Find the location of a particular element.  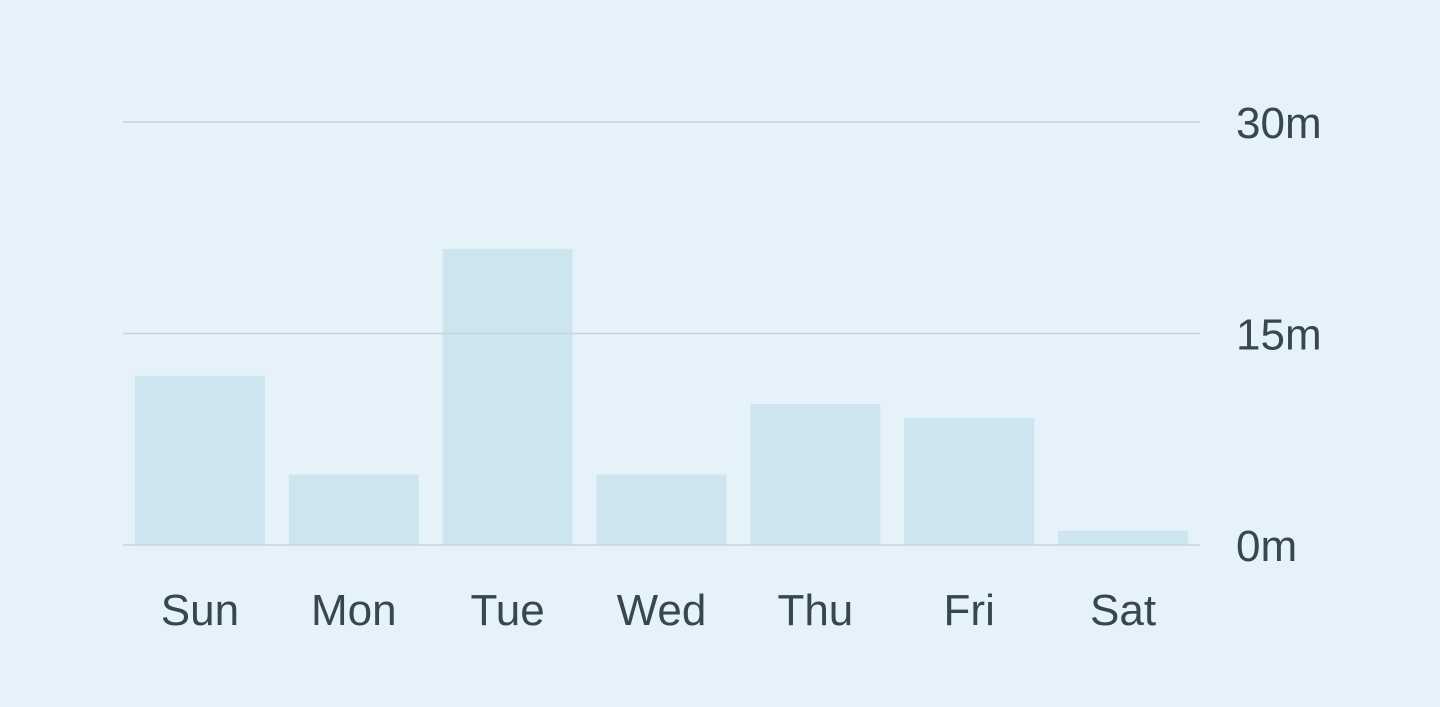

bar-fri is located at coordinates (969, 481).